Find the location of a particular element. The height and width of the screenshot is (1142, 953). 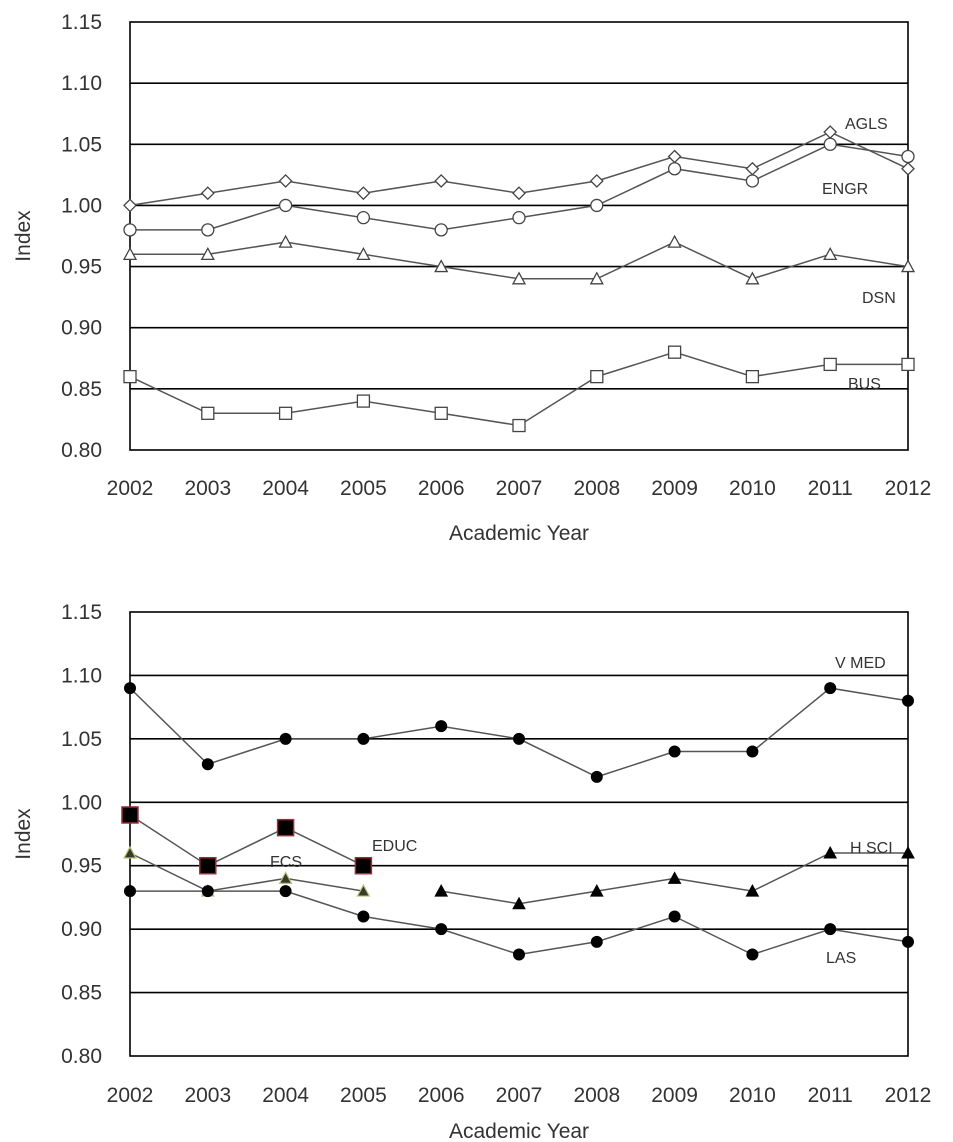

series-educ: EDUC is located at coordinates (269, 840).